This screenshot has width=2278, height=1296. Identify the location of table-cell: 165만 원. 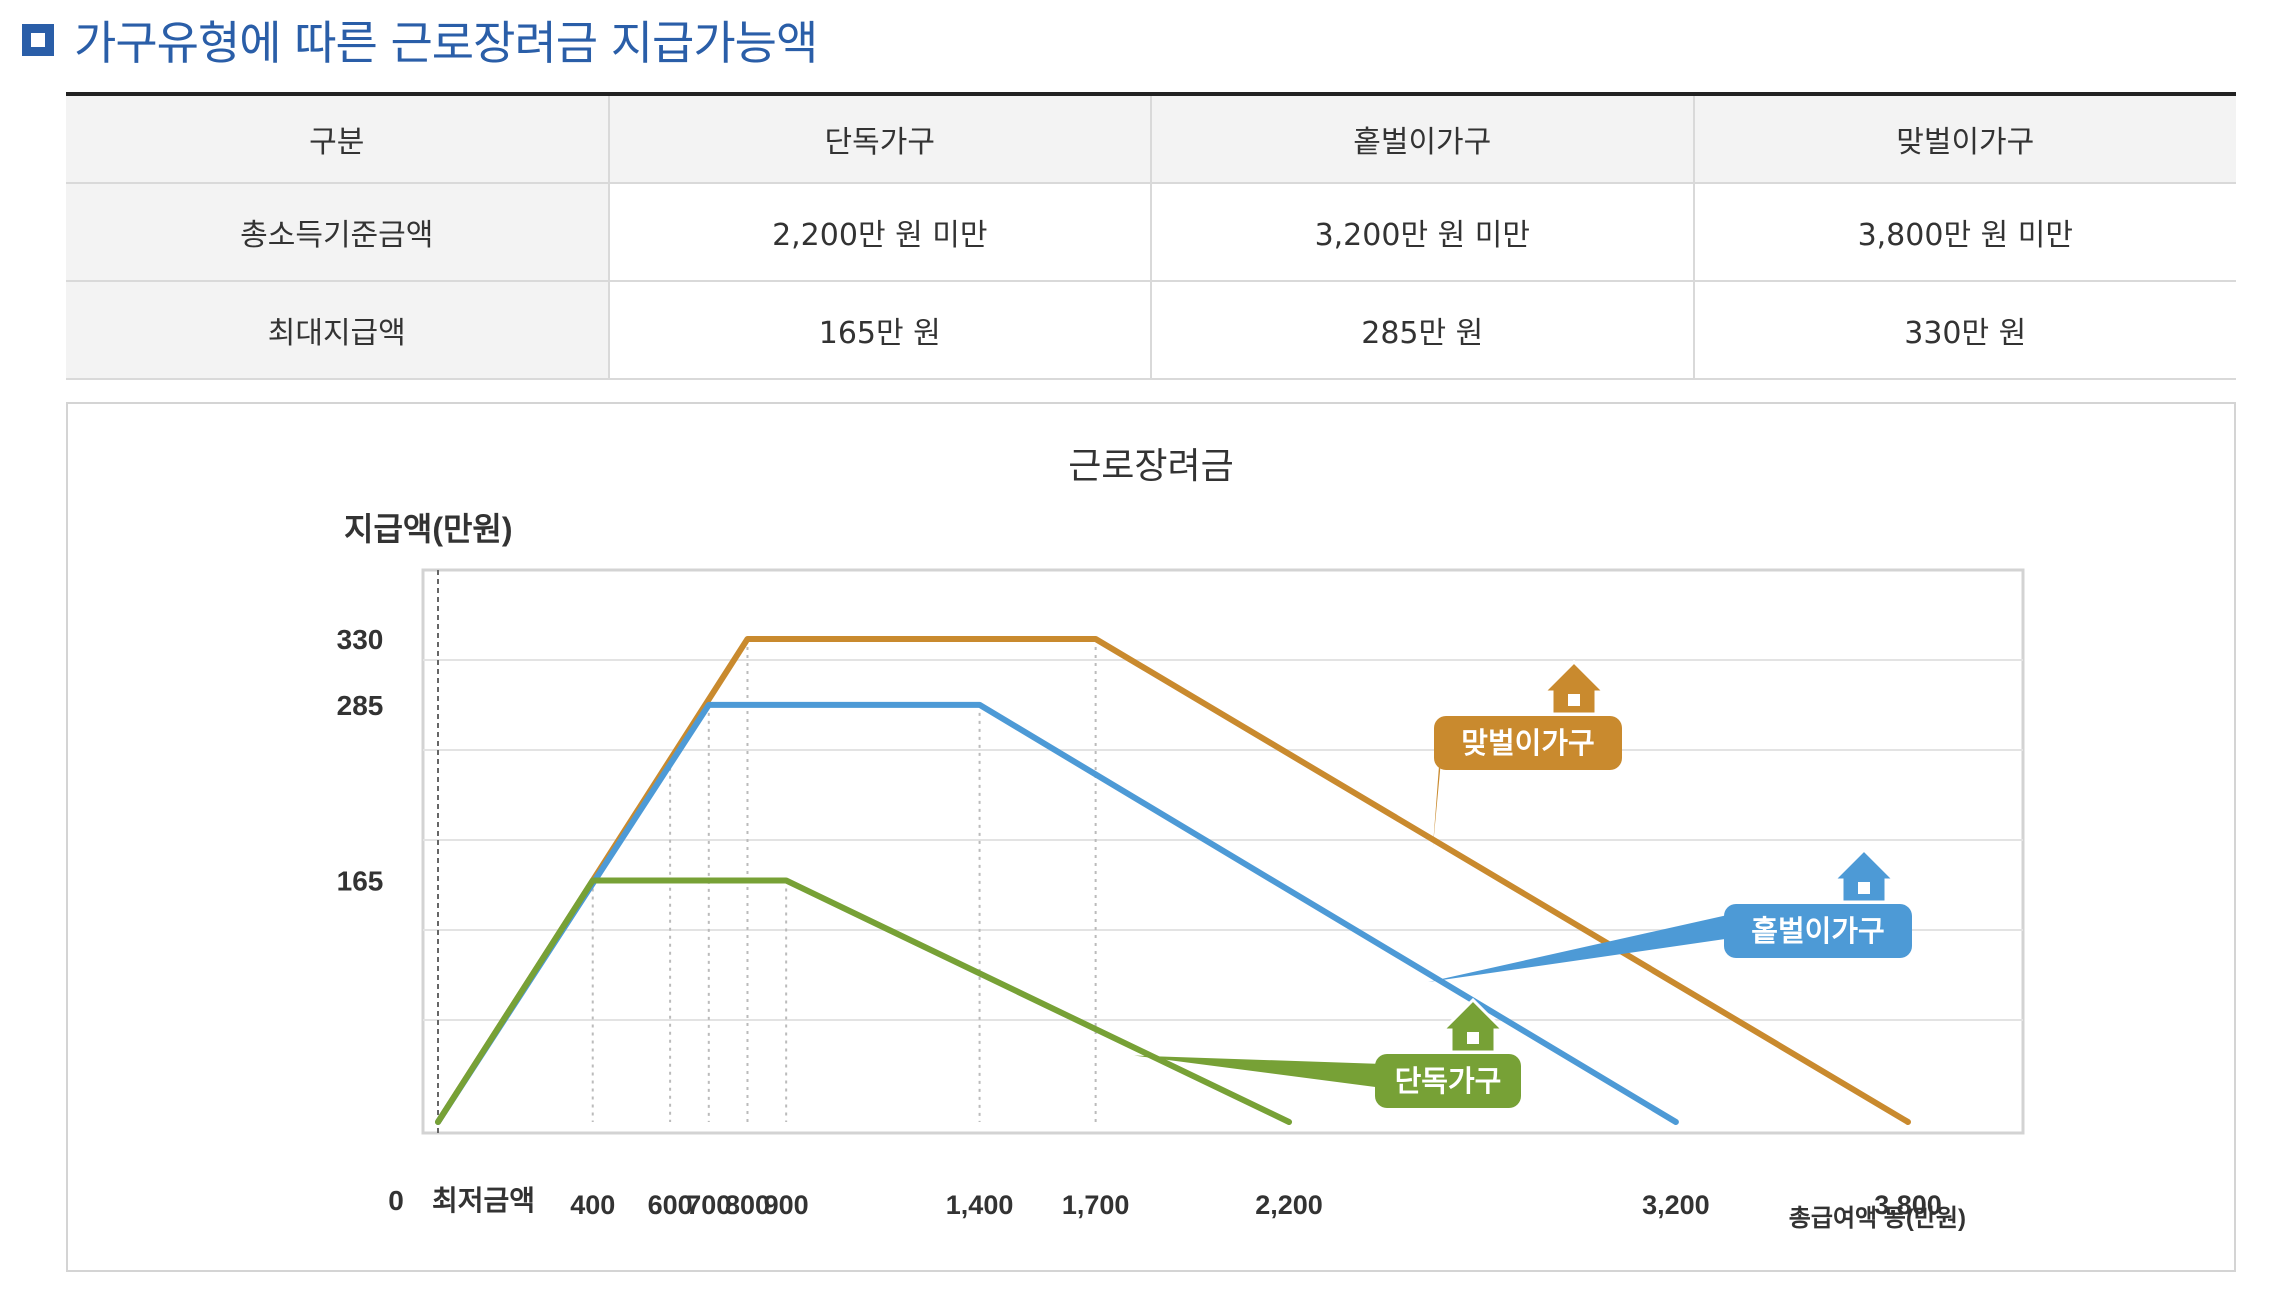
(879, 330).